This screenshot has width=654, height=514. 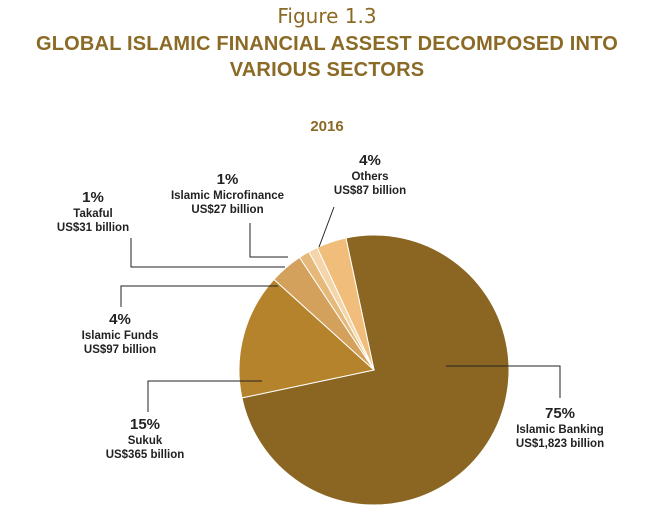 I want to click on leader-line-islamic-banking, so click(x=503, y=381).